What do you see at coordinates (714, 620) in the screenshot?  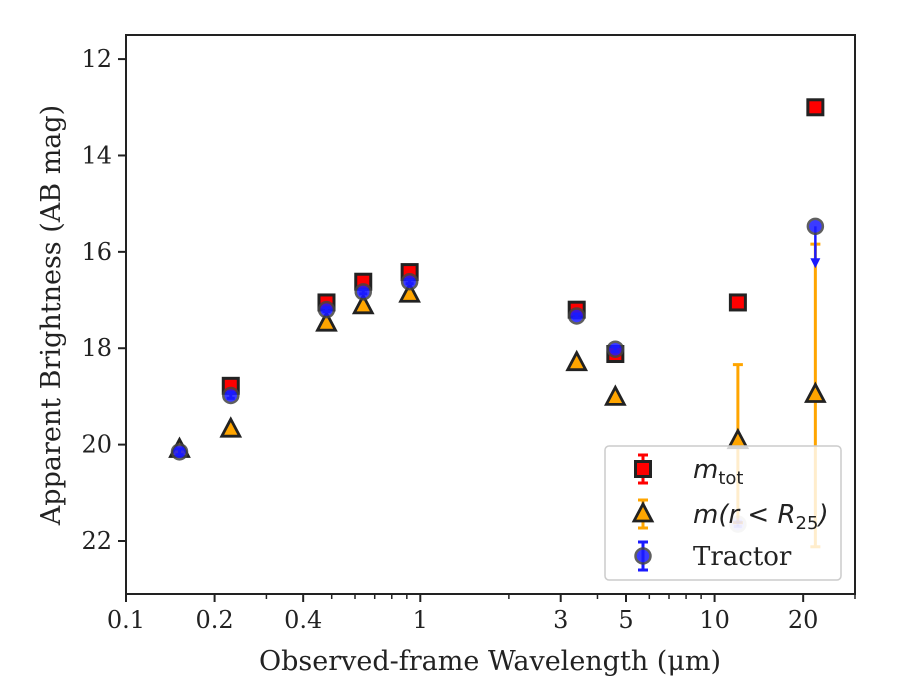 I see `x-tick-label: 10` at bounding box center [714, 620].